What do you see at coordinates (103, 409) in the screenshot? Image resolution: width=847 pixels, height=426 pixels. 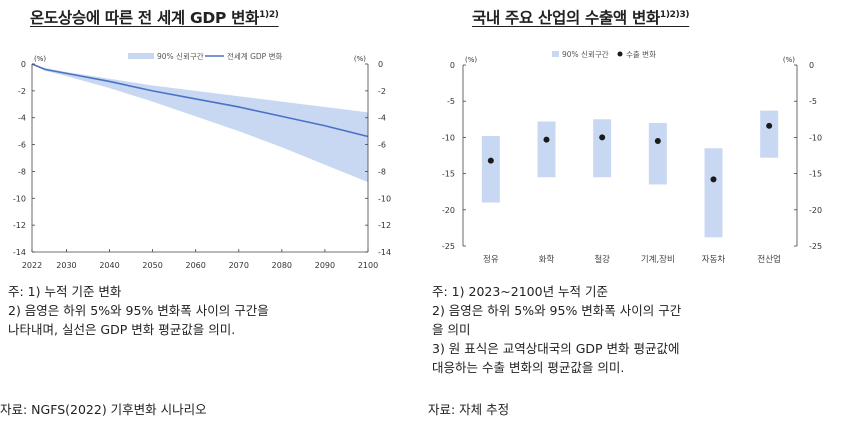 I see `source-left: 자료: NGFS(2022) 기후변화 시나리오` at bounding box center [103, 409].